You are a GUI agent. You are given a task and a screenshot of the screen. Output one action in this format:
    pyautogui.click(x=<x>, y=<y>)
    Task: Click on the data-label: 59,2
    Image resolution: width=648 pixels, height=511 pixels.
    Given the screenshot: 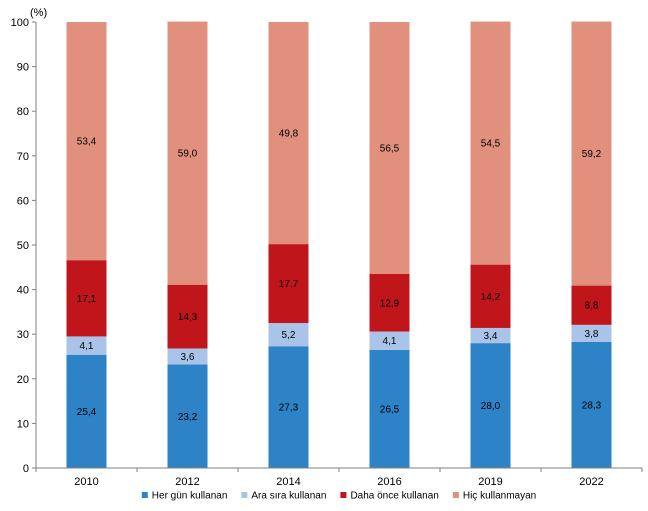 What is the action you would take?
    pyautogui.click(x=592, y=154)
    